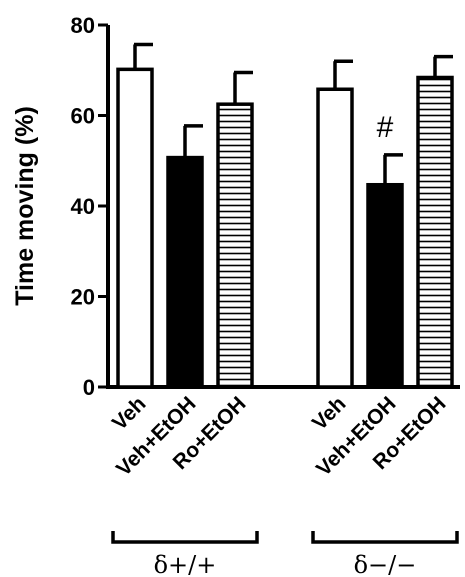 This screenshot has height=577, width=465. Describe the element at coordinates (185, 564) in the screenshot. I see `group-label: δ+/+` at that location.